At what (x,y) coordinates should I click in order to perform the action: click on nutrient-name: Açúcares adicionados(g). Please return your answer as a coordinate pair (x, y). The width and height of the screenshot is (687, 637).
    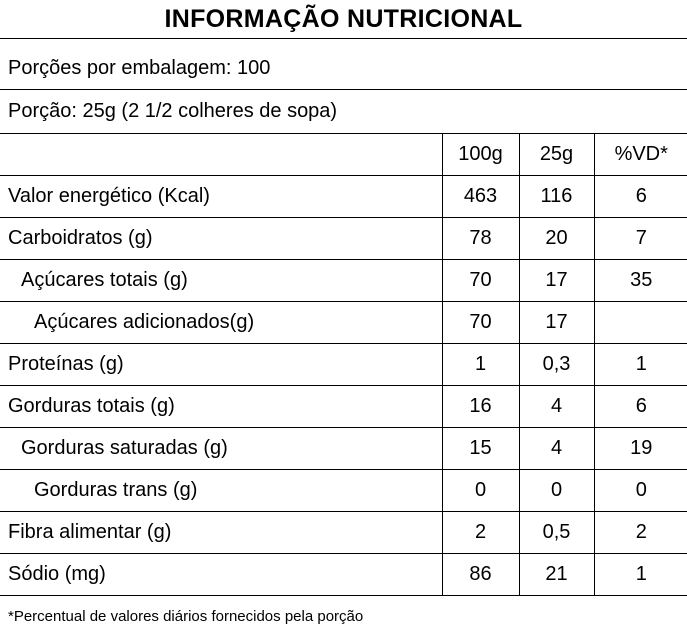
    Looking at the image, I should click on (221, 322).